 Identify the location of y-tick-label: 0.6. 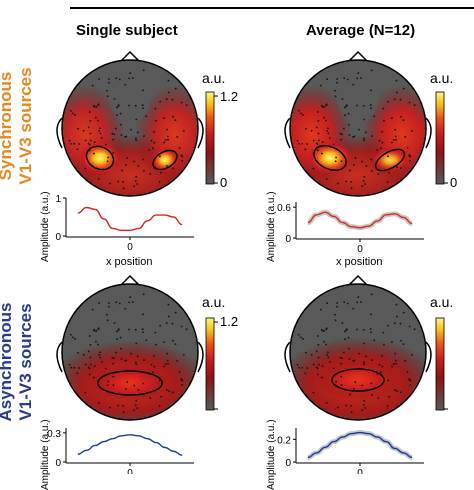
(284, 208).